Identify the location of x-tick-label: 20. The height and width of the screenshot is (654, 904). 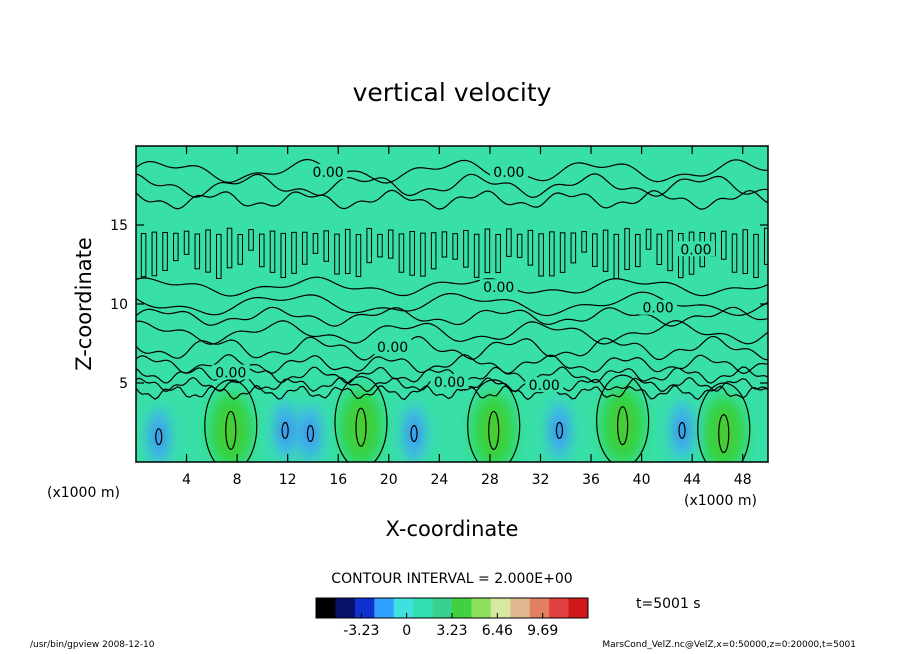
(389, 480).